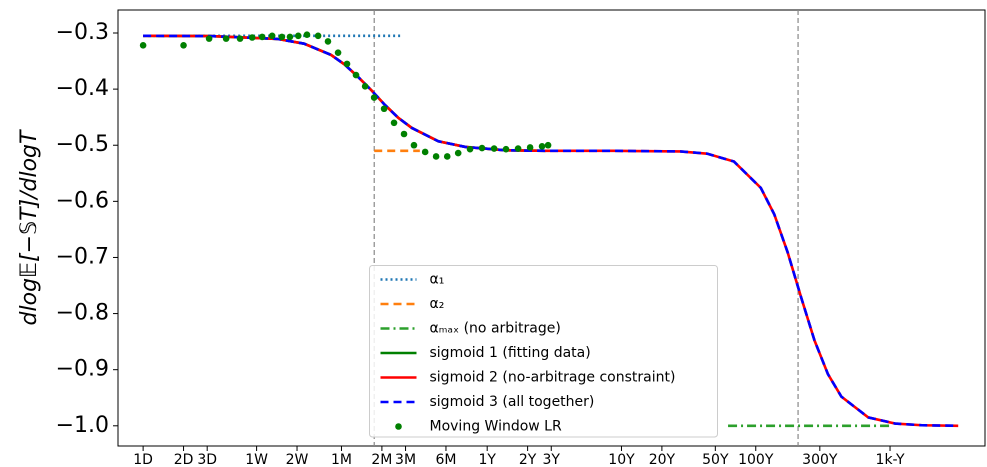  I want to click on x-tick-label: 3Y, so click(552, 459).